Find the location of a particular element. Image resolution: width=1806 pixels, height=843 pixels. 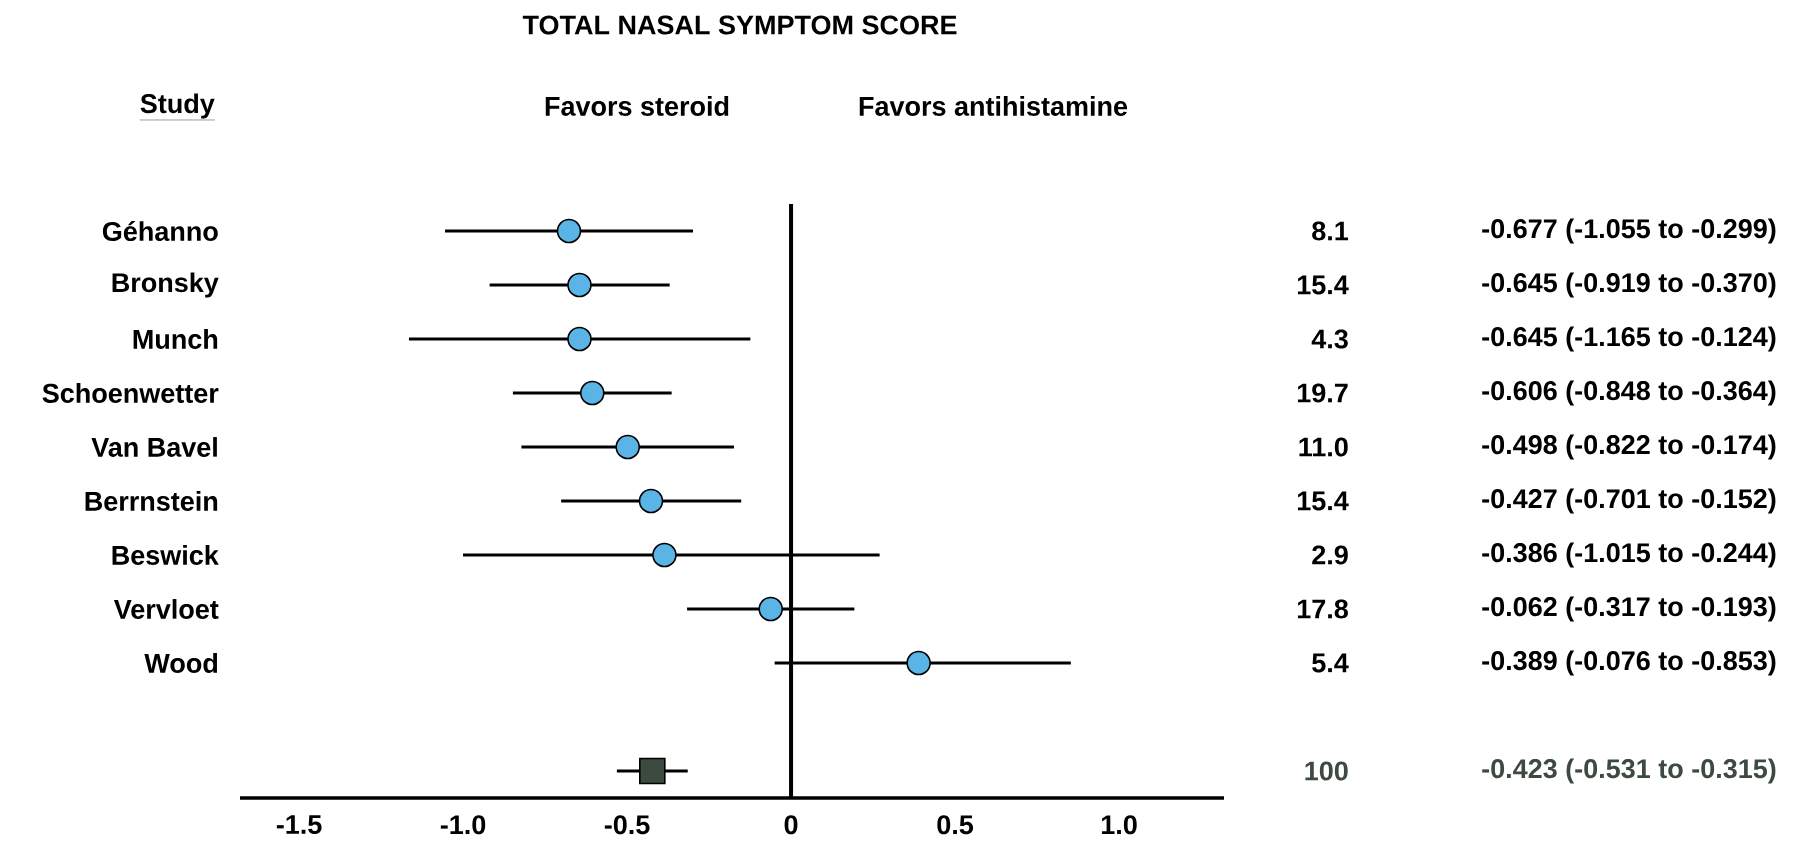

text: 2.9 is located at coordinates (1330, 555).